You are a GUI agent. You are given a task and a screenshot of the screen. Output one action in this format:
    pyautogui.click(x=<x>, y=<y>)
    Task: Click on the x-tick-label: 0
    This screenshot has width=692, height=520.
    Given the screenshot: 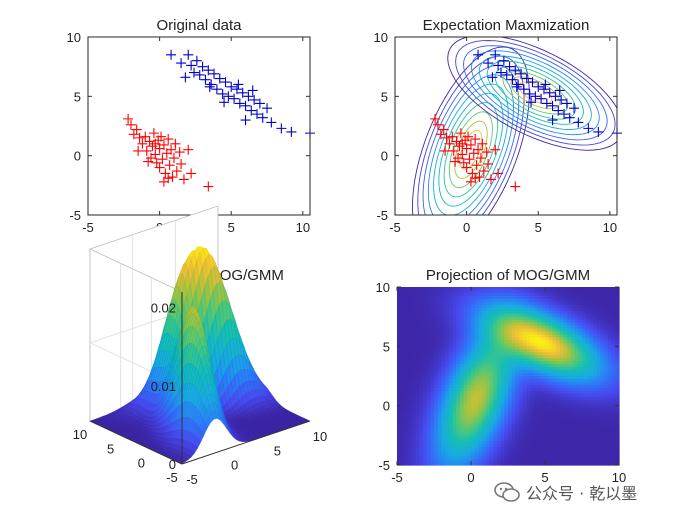 What is the action you would take?
    pyautogui.click(x=466, y=227)
    